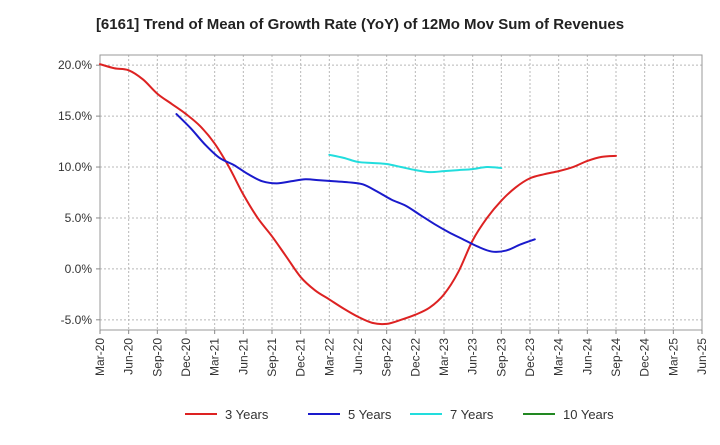 The height and width of the screenshot is (445, 720). Describe the element at coordinates (415, 357) in the screenshot. I see `x-tick-label: Dec-22` at that location.